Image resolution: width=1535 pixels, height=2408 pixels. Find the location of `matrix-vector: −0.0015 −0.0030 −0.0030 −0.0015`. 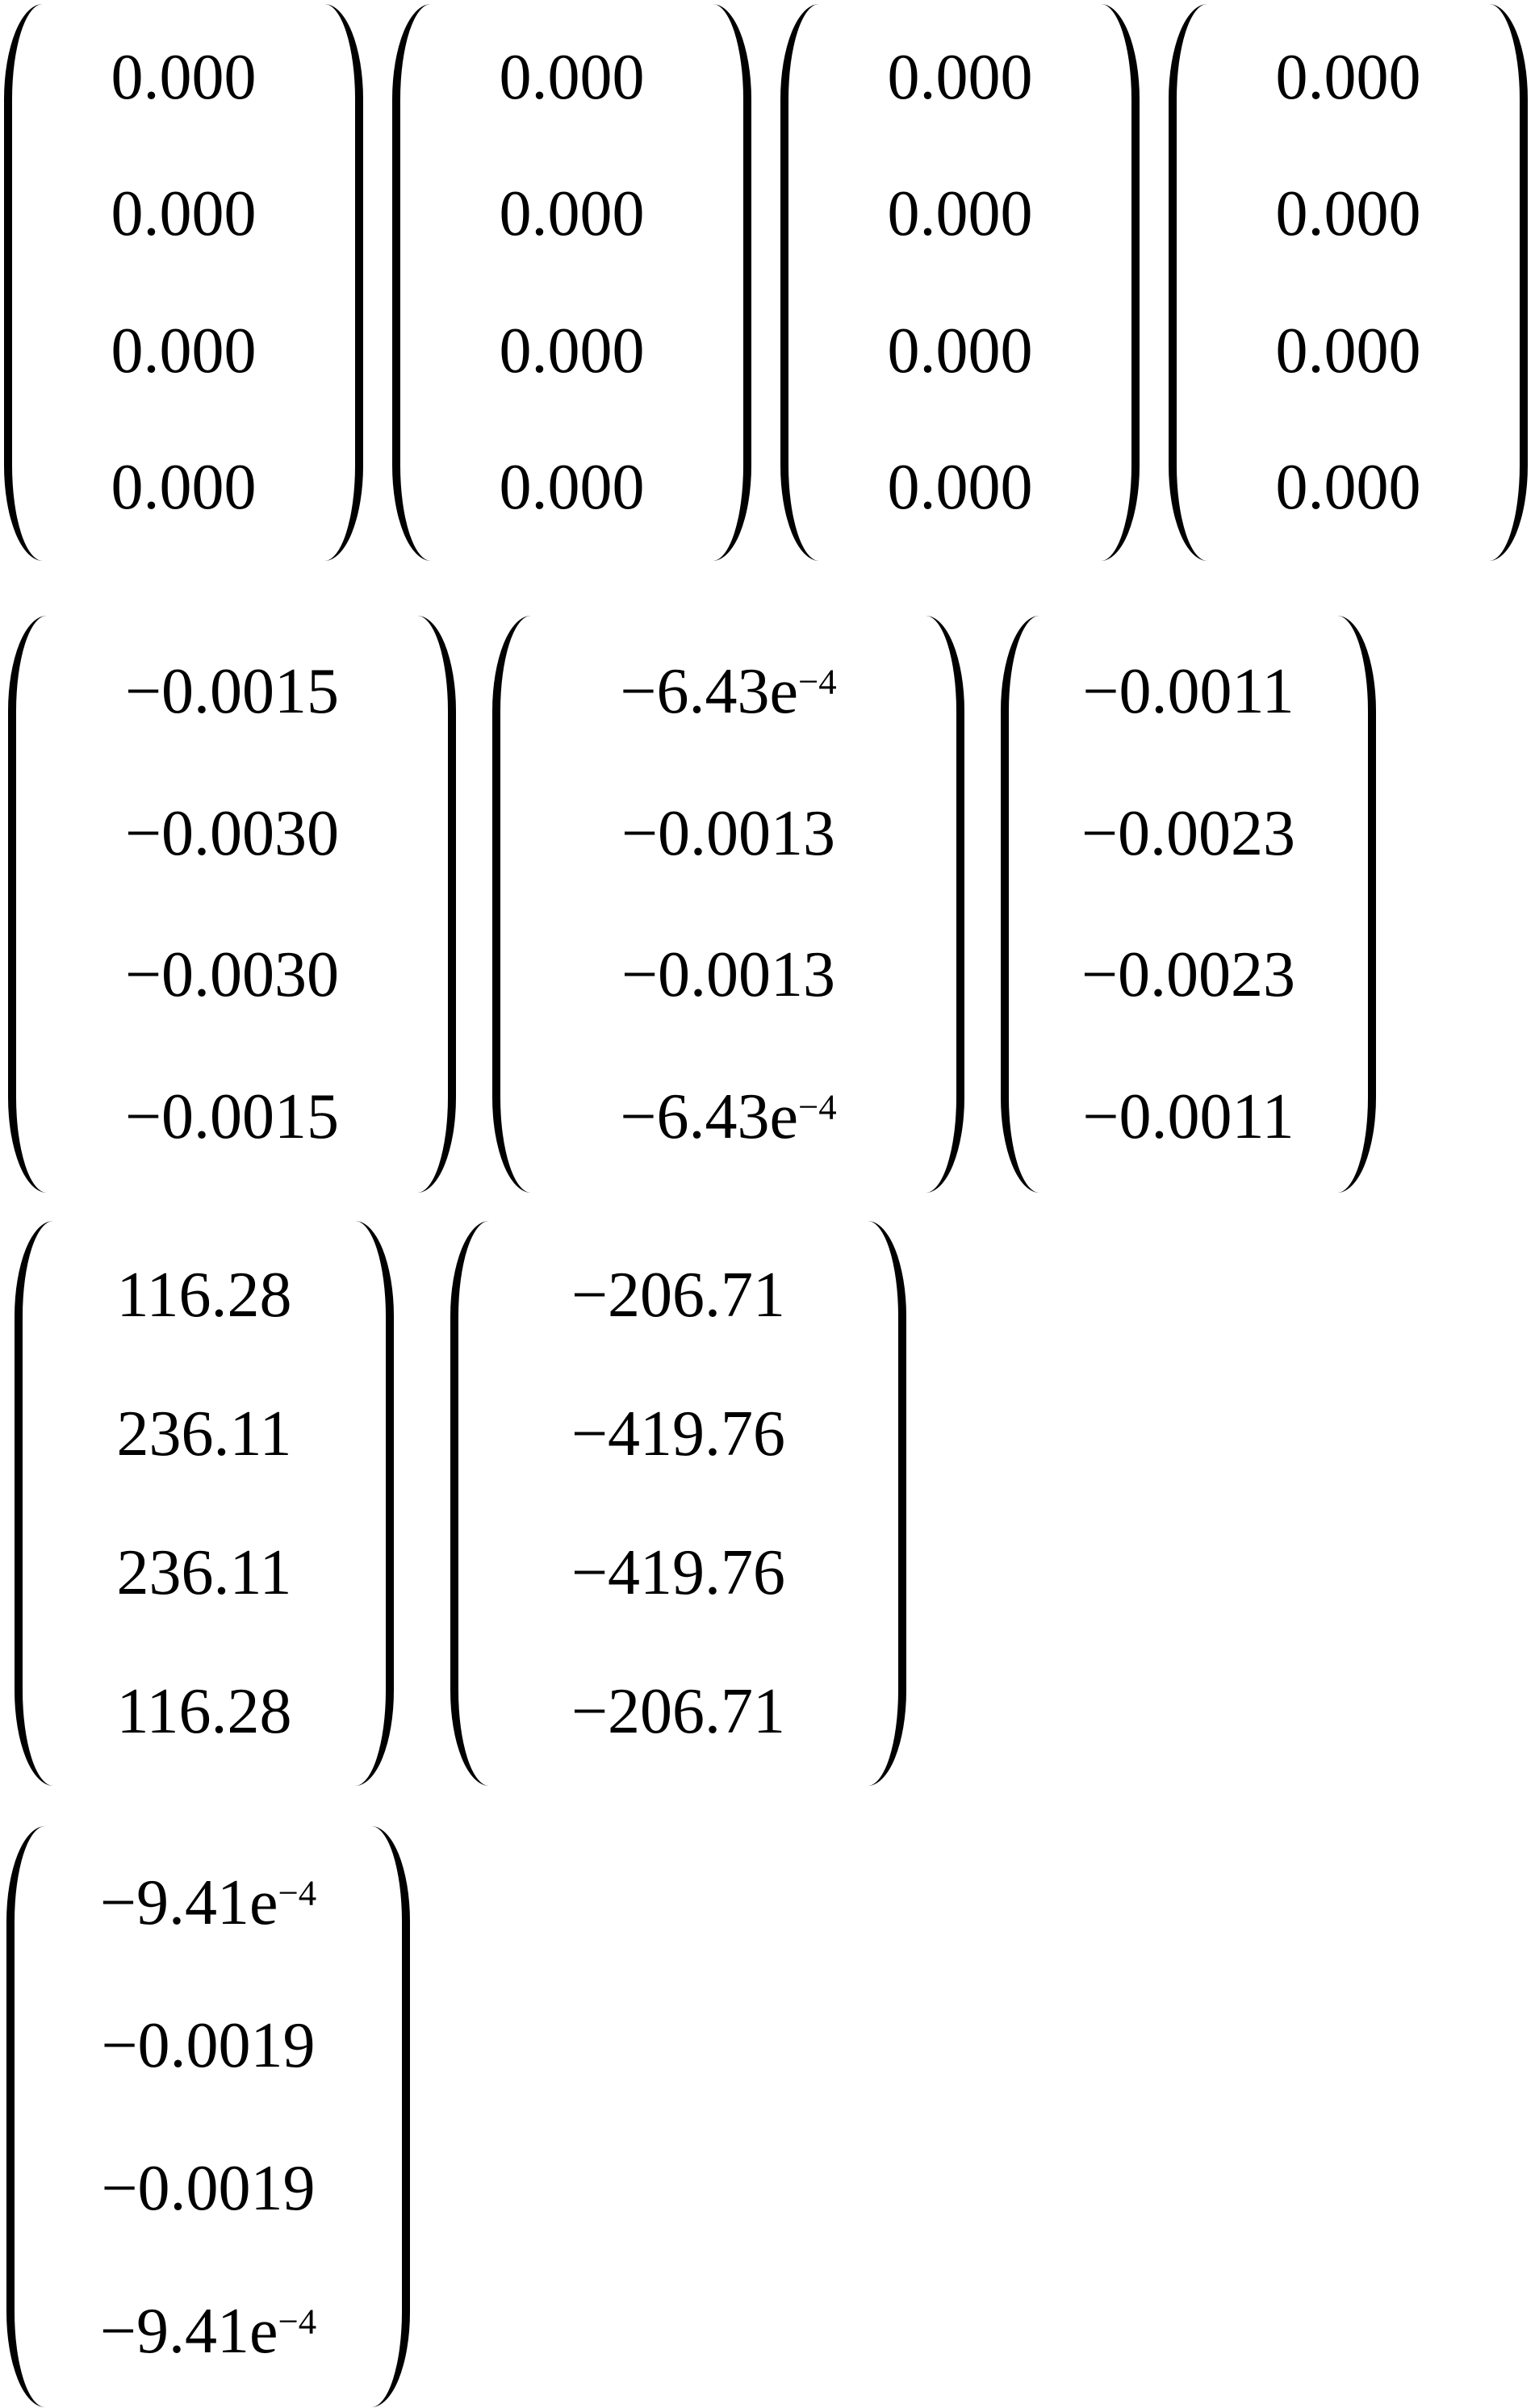

matrix-vector: −0.0015 −0.0030 −0.0030 −0.0015 is located at coordinates (232, 904).